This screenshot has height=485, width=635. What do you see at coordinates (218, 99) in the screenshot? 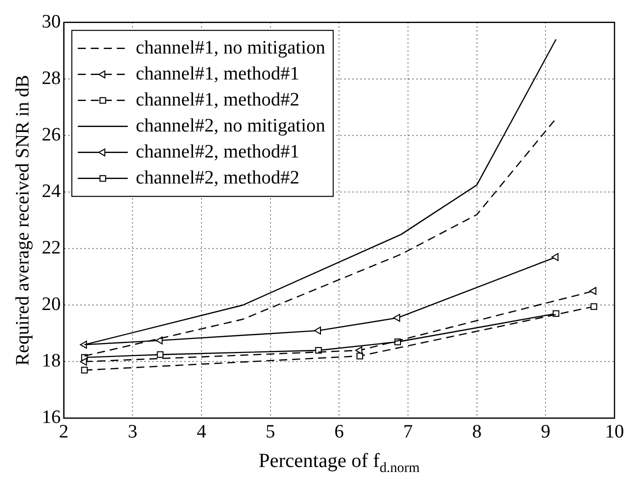
I see `legend-label: channel#1, method#2` at bounding box center [218, 99].